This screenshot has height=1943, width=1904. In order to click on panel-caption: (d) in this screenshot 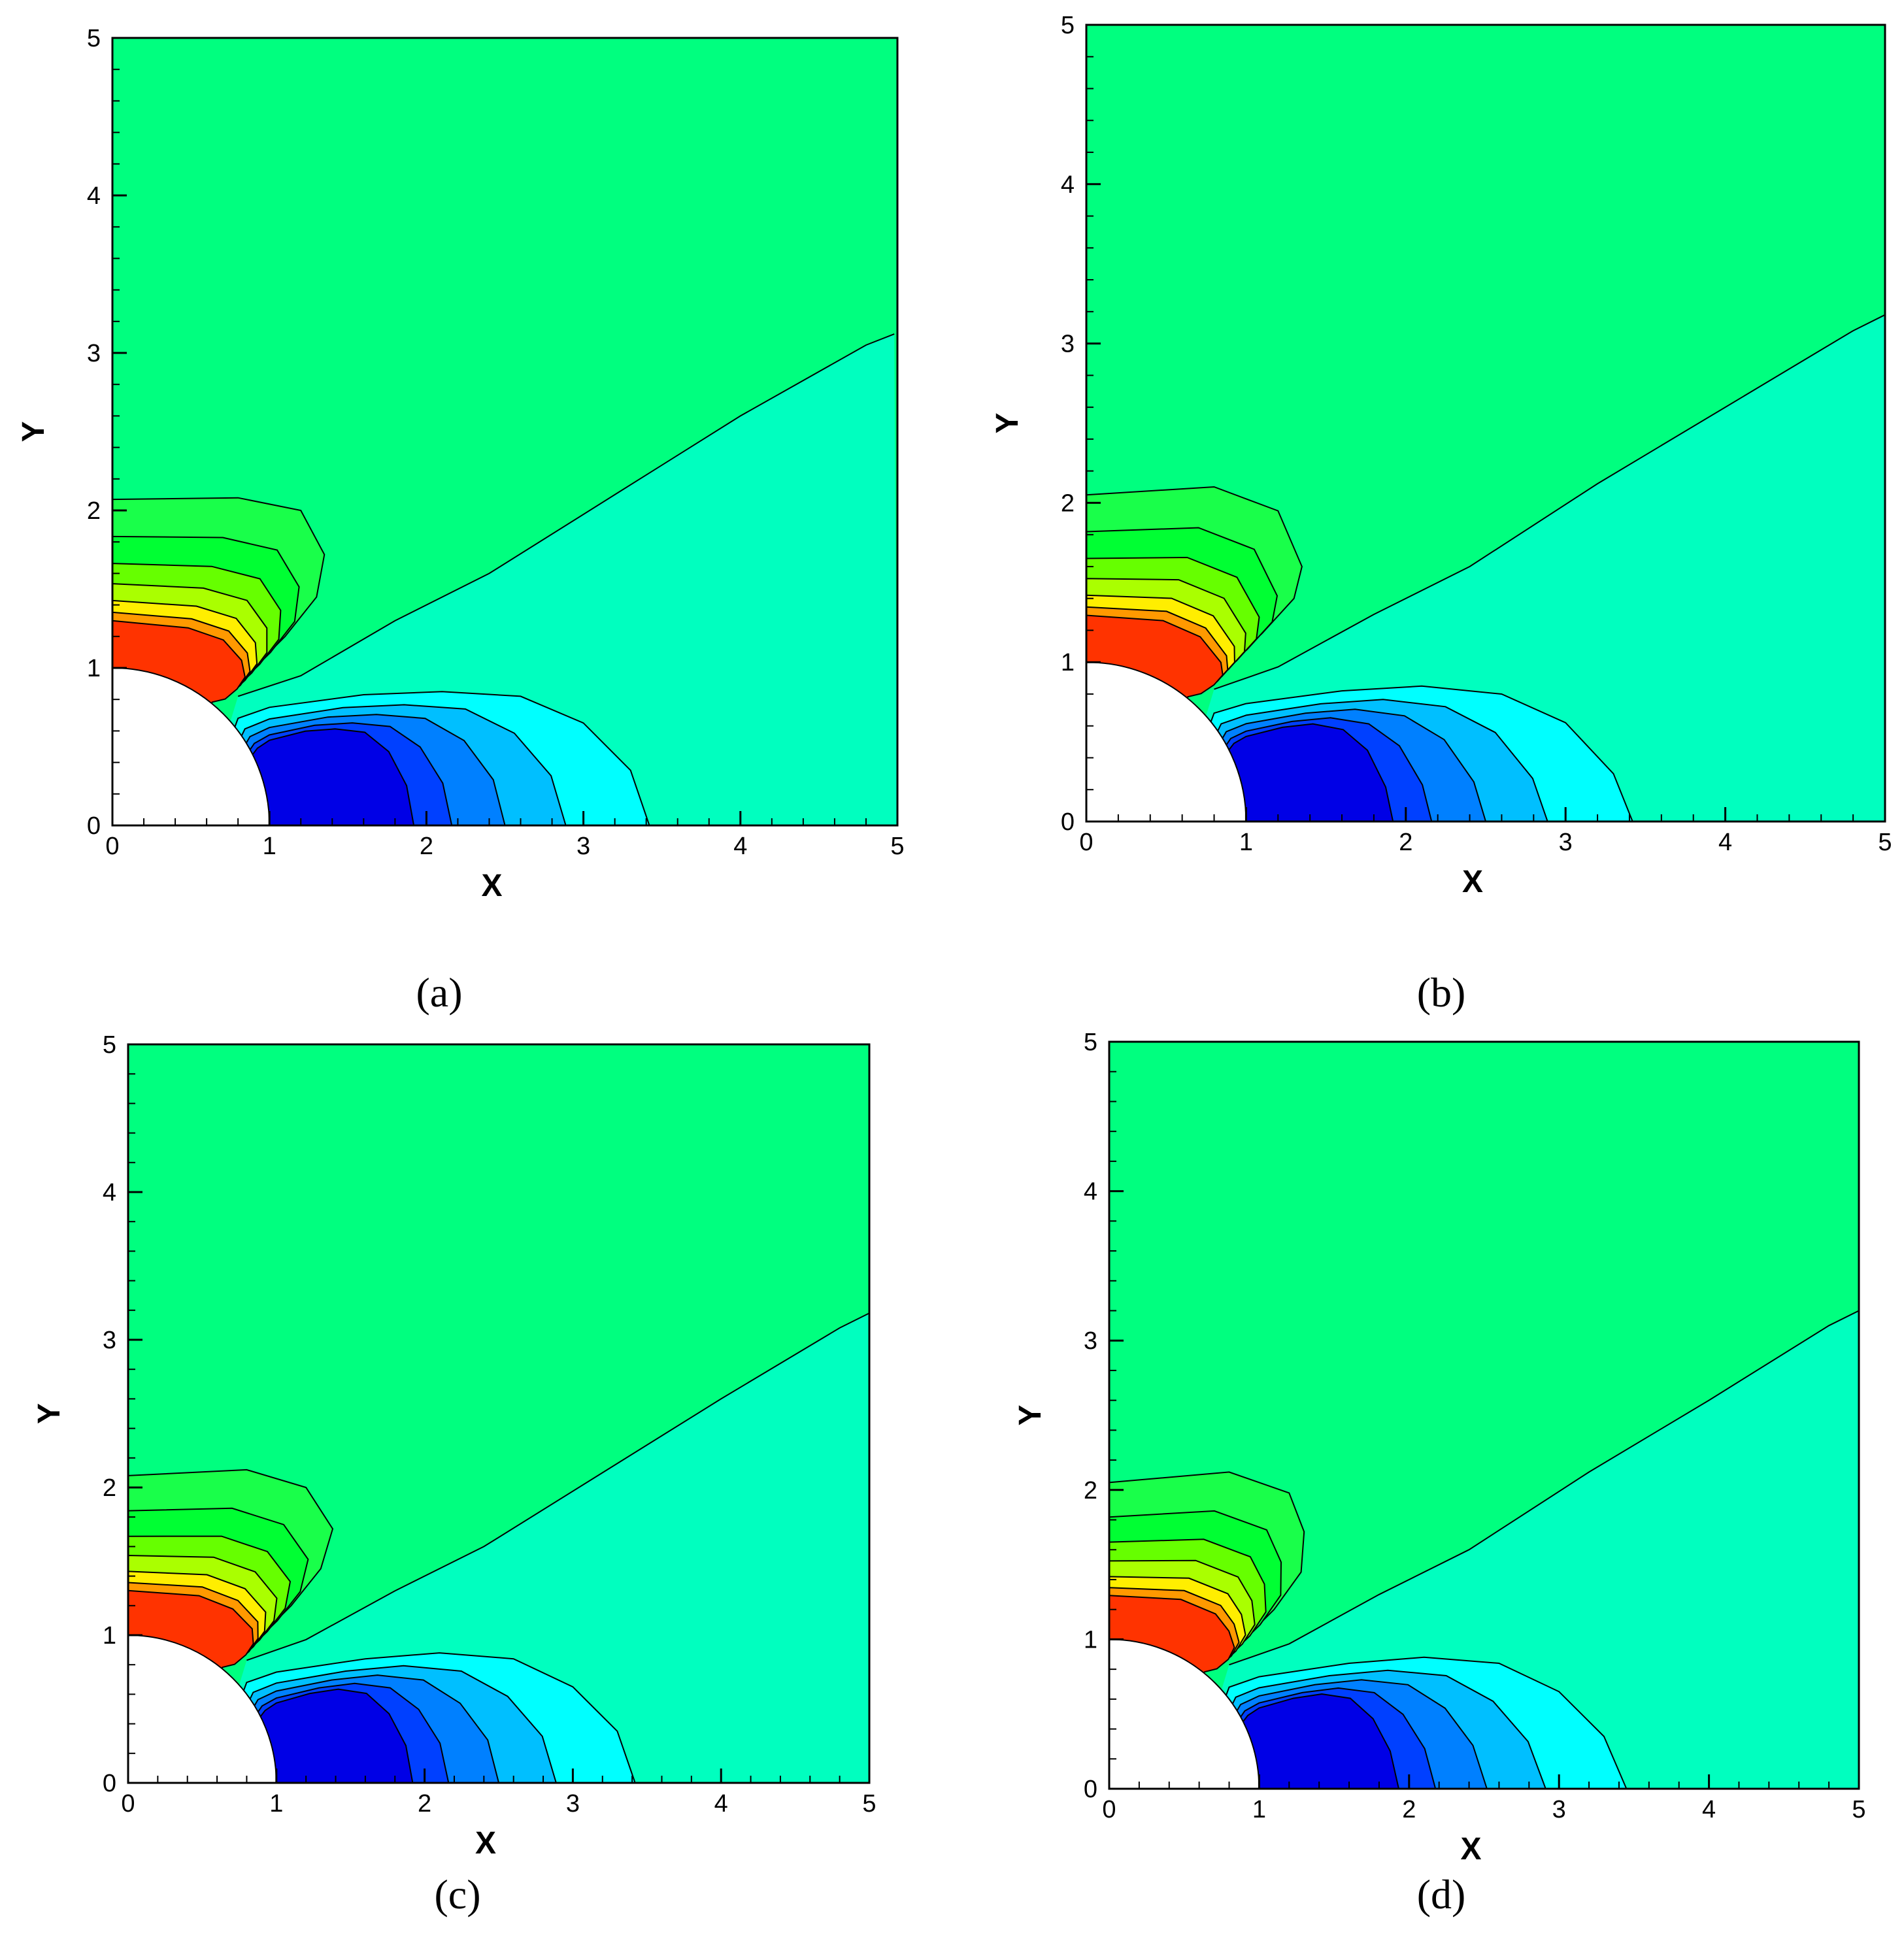, I will do `click(1441, 1894)`.